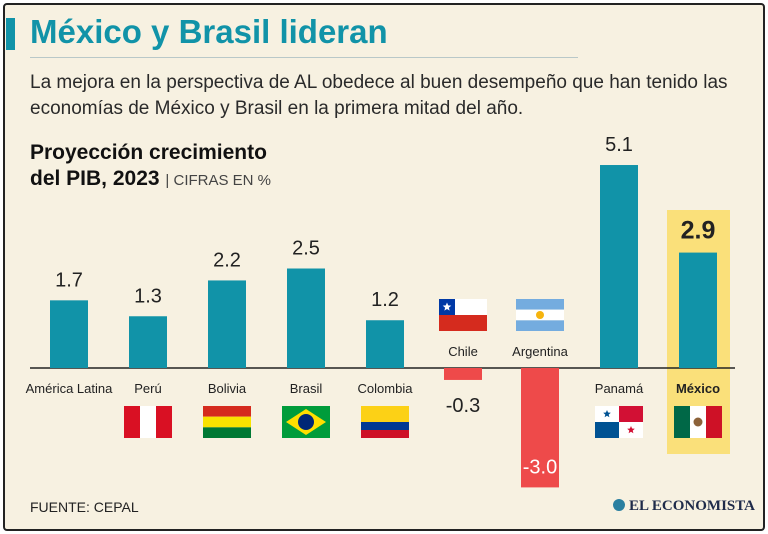 Image resolution: width=768 pixels, height=534 pixels. Describe the element at coordinates (148, 342) in the screenshot. I see `bar-peru` at that location.